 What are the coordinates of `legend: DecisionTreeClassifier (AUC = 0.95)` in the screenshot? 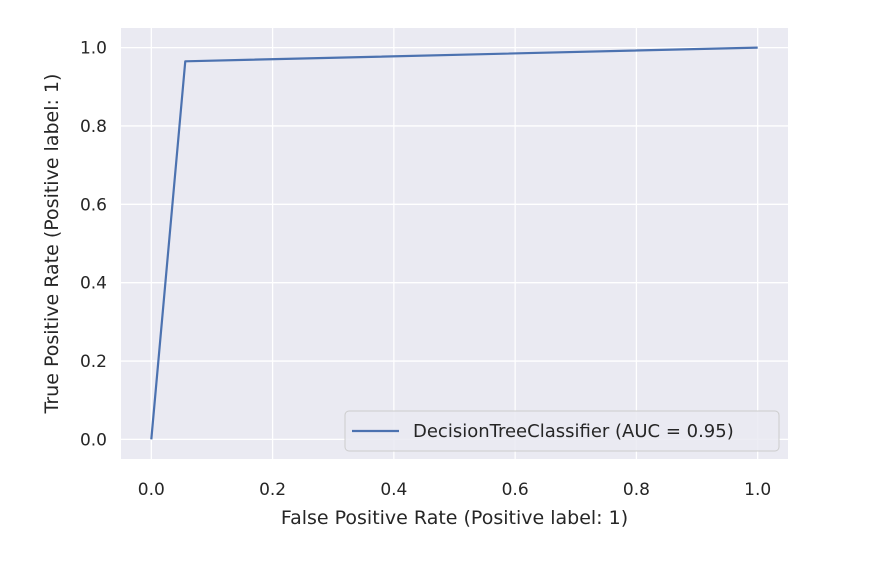 It's located at (562, 431).